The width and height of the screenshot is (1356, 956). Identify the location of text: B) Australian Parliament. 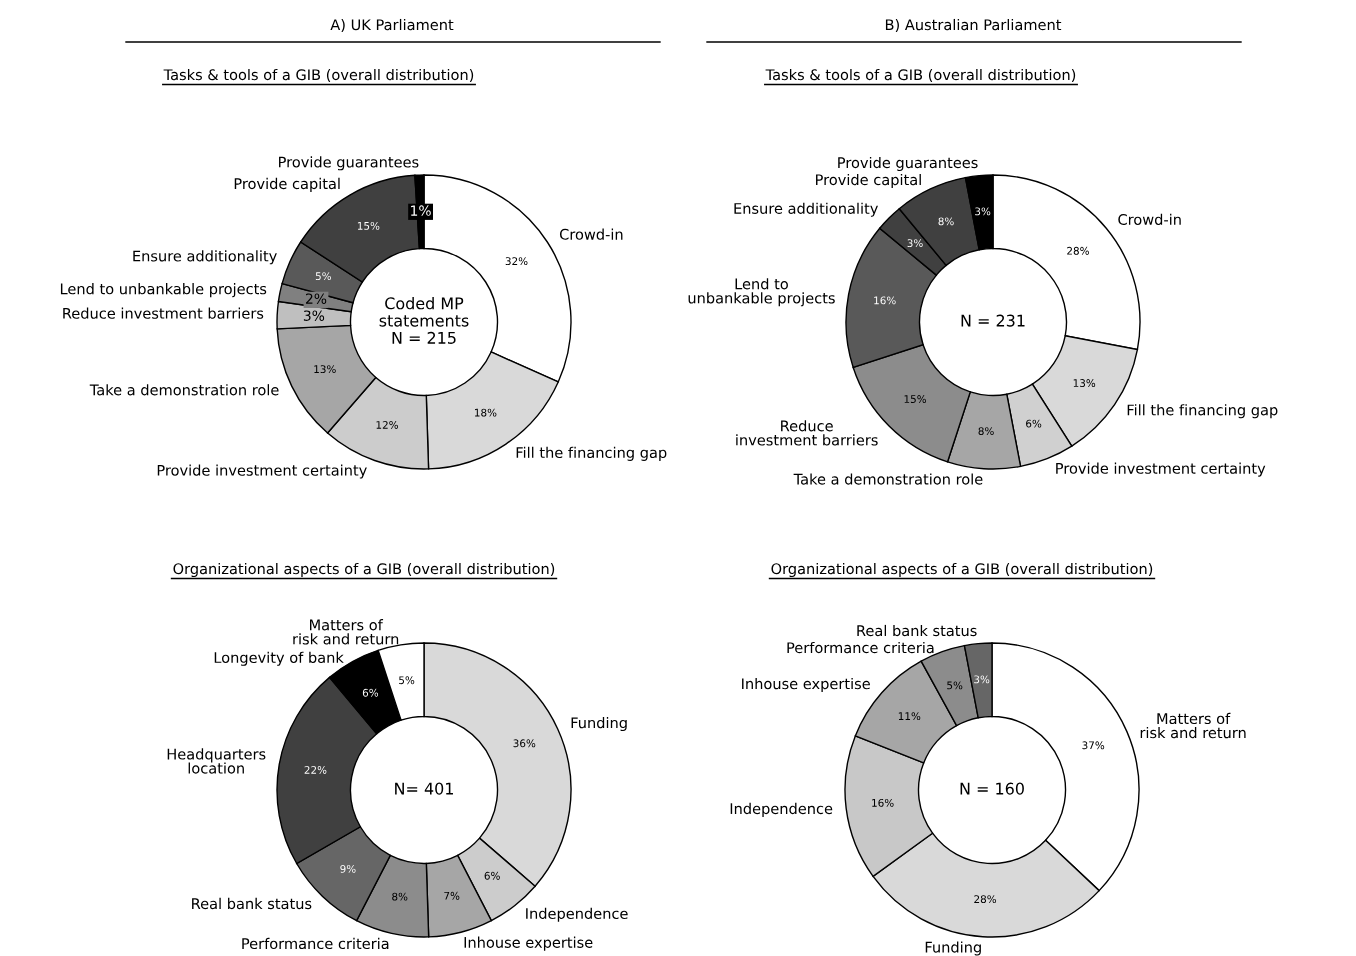
(973, 25).